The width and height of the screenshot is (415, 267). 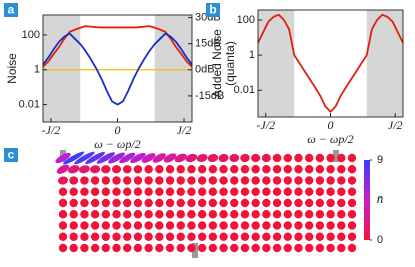 I want to click on panel-label: c, so click(x=11, y=155).